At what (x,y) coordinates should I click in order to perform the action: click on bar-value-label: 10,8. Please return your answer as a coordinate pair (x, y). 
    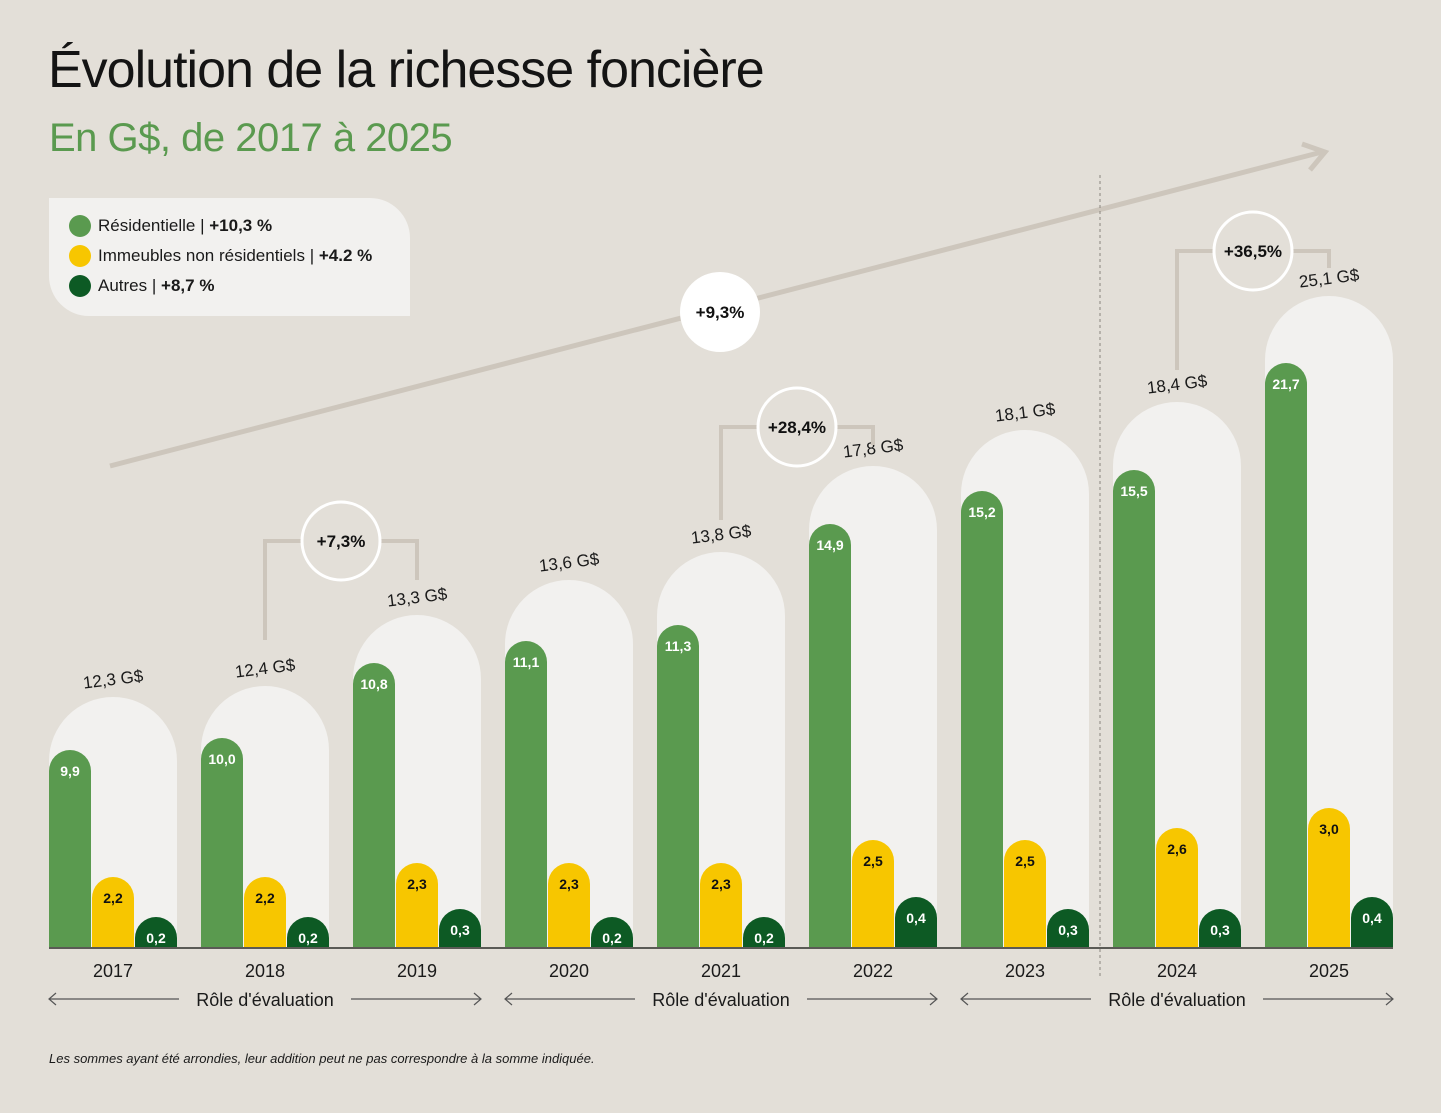
    Looking at the image, I should click on (373, 684).